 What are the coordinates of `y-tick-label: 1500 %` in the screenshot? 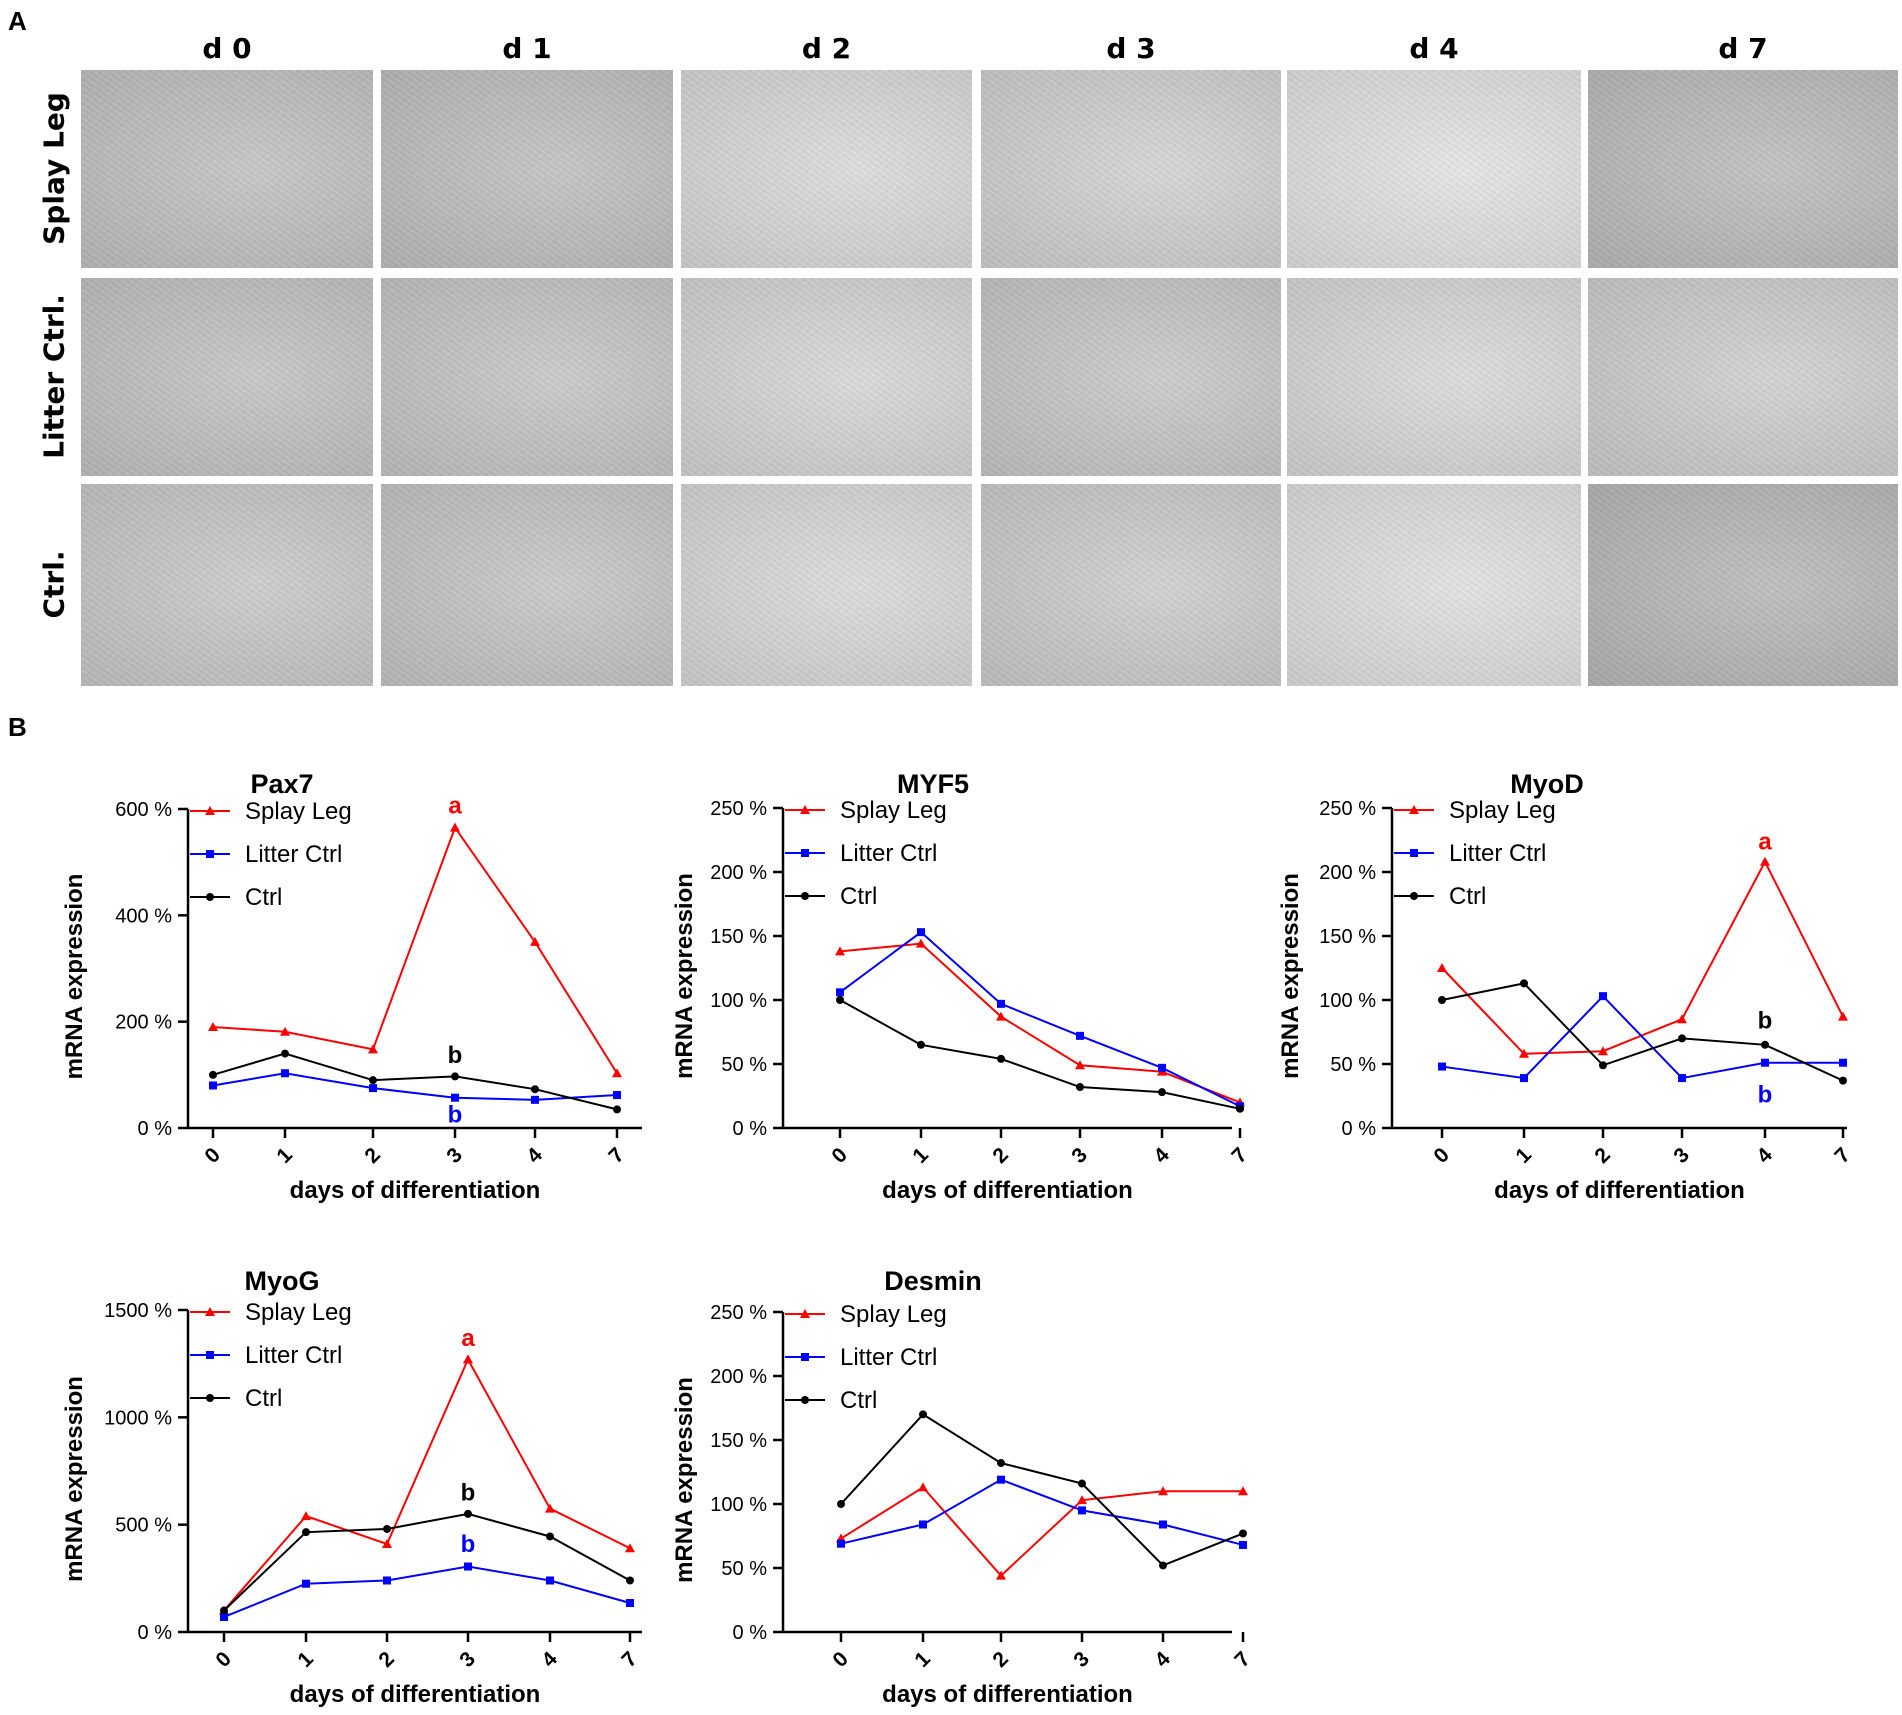 It's located at (138, 1311).